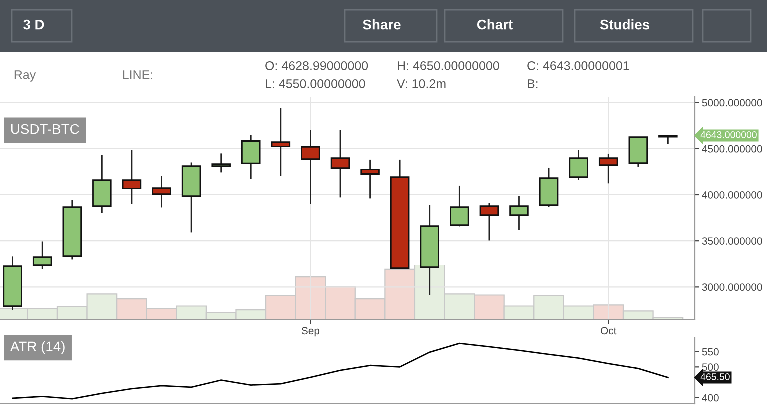 The width and height of the screenshot is (767, 409). What do you see at coordinates (710, 398) in the screenshot?
I see `y-tick-label: 400` at bounding box center [710, 398].